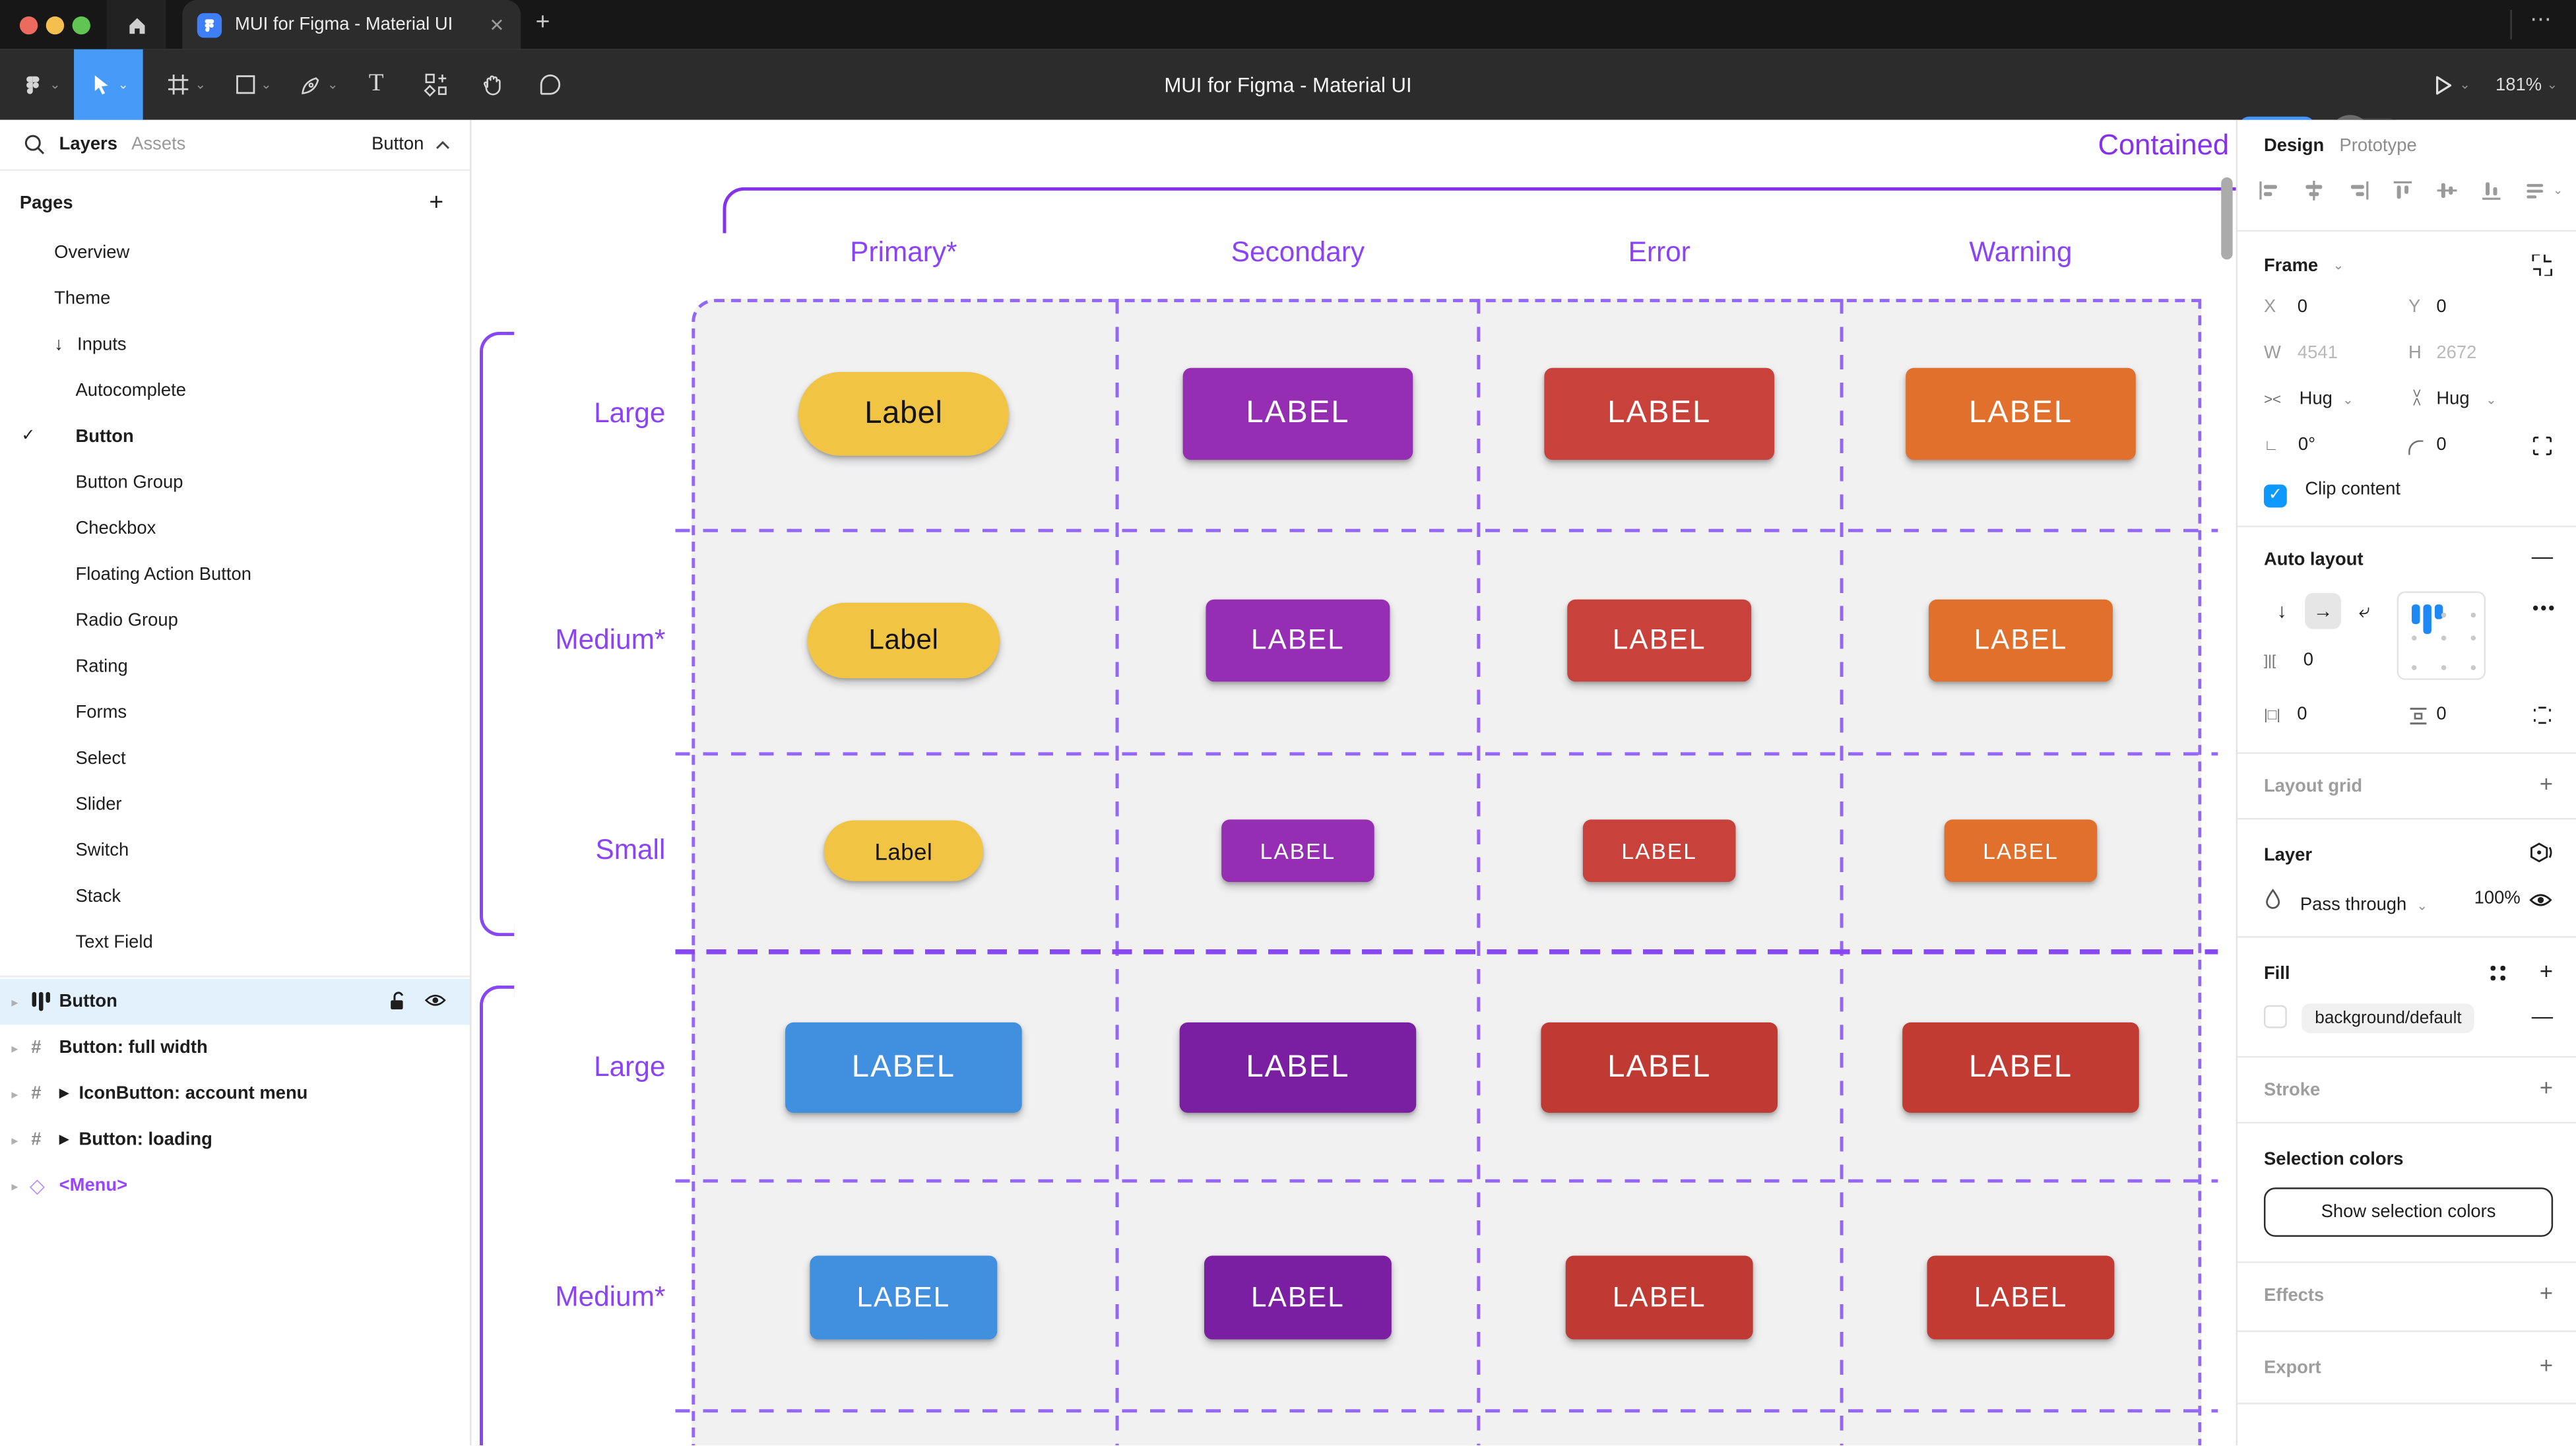 This screenshot has width=2576, height=1446. I want to click on align-left-icon, so click(2269, 190).